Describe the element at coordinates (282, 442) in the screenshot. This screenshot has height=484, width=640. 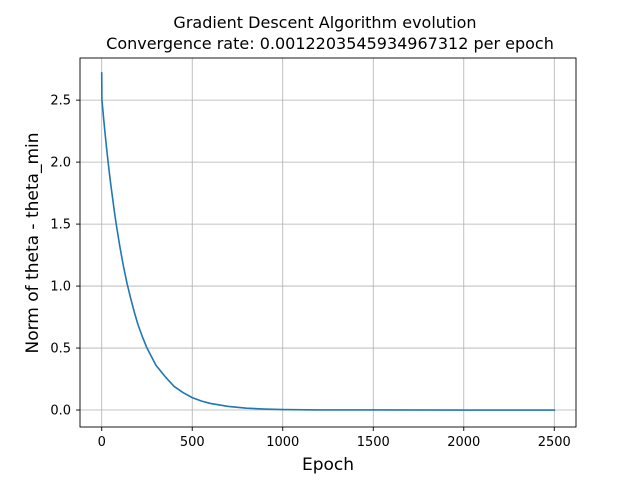
I see `x-tick-label: 1000` at that location.